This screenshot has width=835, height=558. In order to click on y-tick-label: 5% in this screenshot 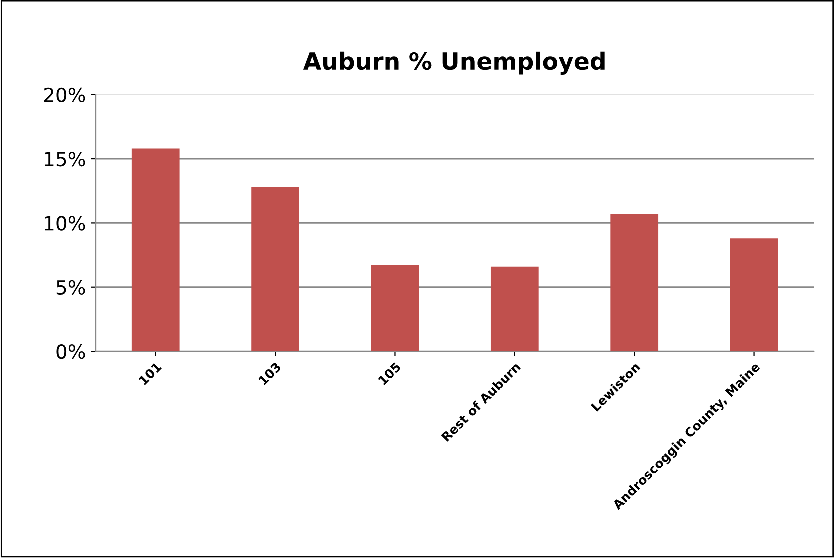, I will do `click(71, 288)`.